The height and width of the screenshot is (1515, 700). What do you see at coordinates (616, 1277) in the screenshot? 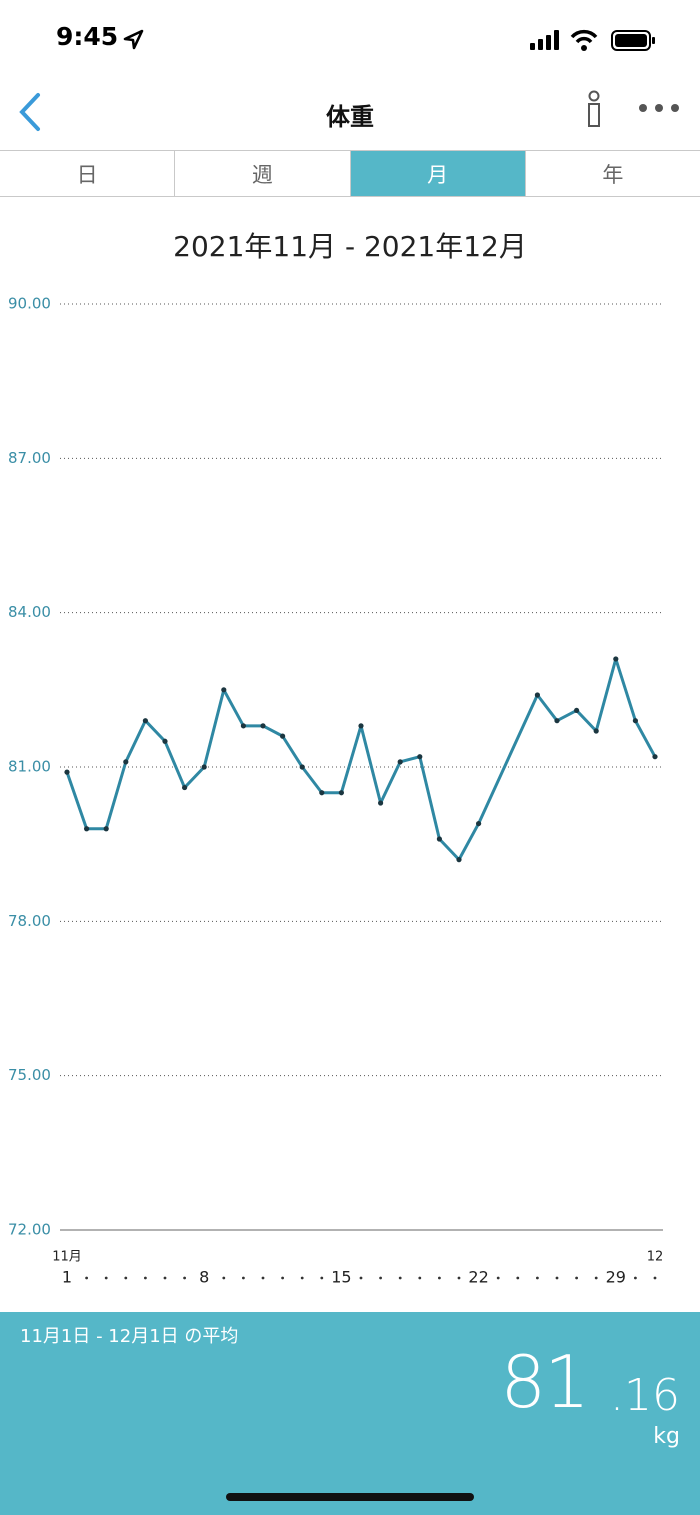
I see `x-tick-label: 29` at bounding box center [616, 1277].